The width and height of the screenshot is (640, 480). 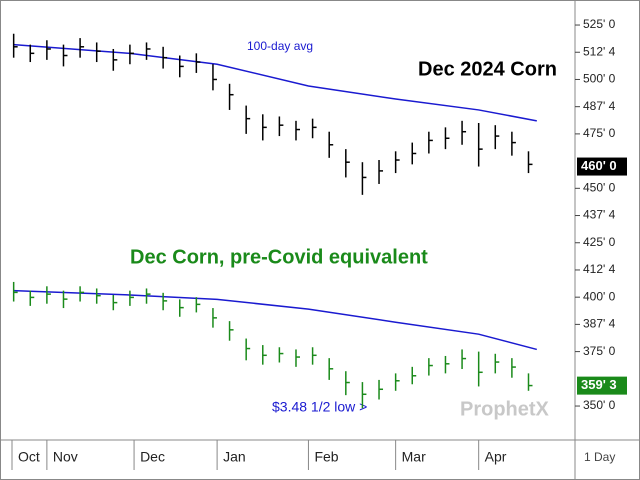 I want to click on y-tick-label: 450' 0, so click(x=599, y=187).